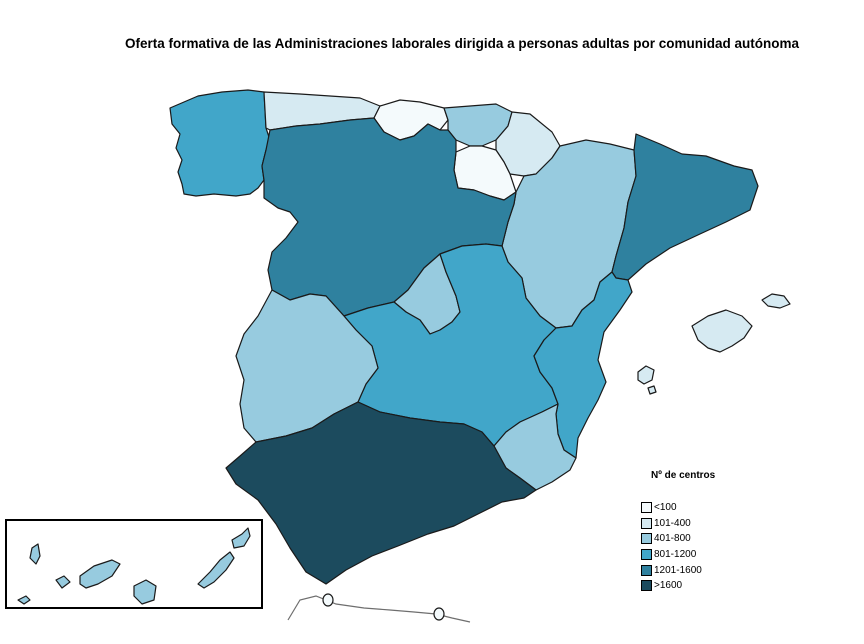 This screenshot has height=644, width=864. Describe the element at coordinates (685, 207) in the screenshot. I see `region-cataluna` at that location.